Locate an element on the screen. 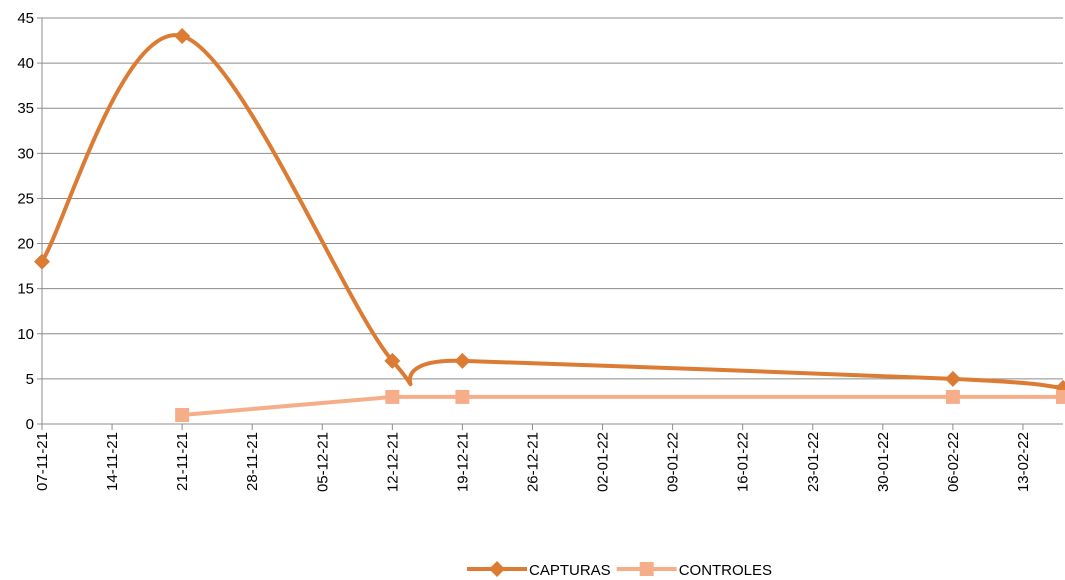  y-tick-label: 20 is located at coordinates (25, 244).